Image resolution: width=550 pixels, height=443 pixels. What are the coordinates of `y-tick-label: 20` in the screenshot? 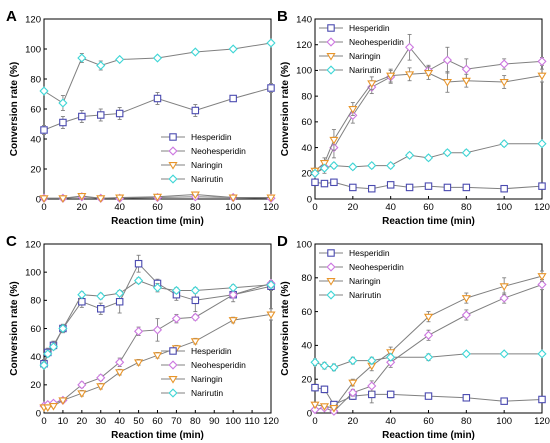 It's located at (35, 169).